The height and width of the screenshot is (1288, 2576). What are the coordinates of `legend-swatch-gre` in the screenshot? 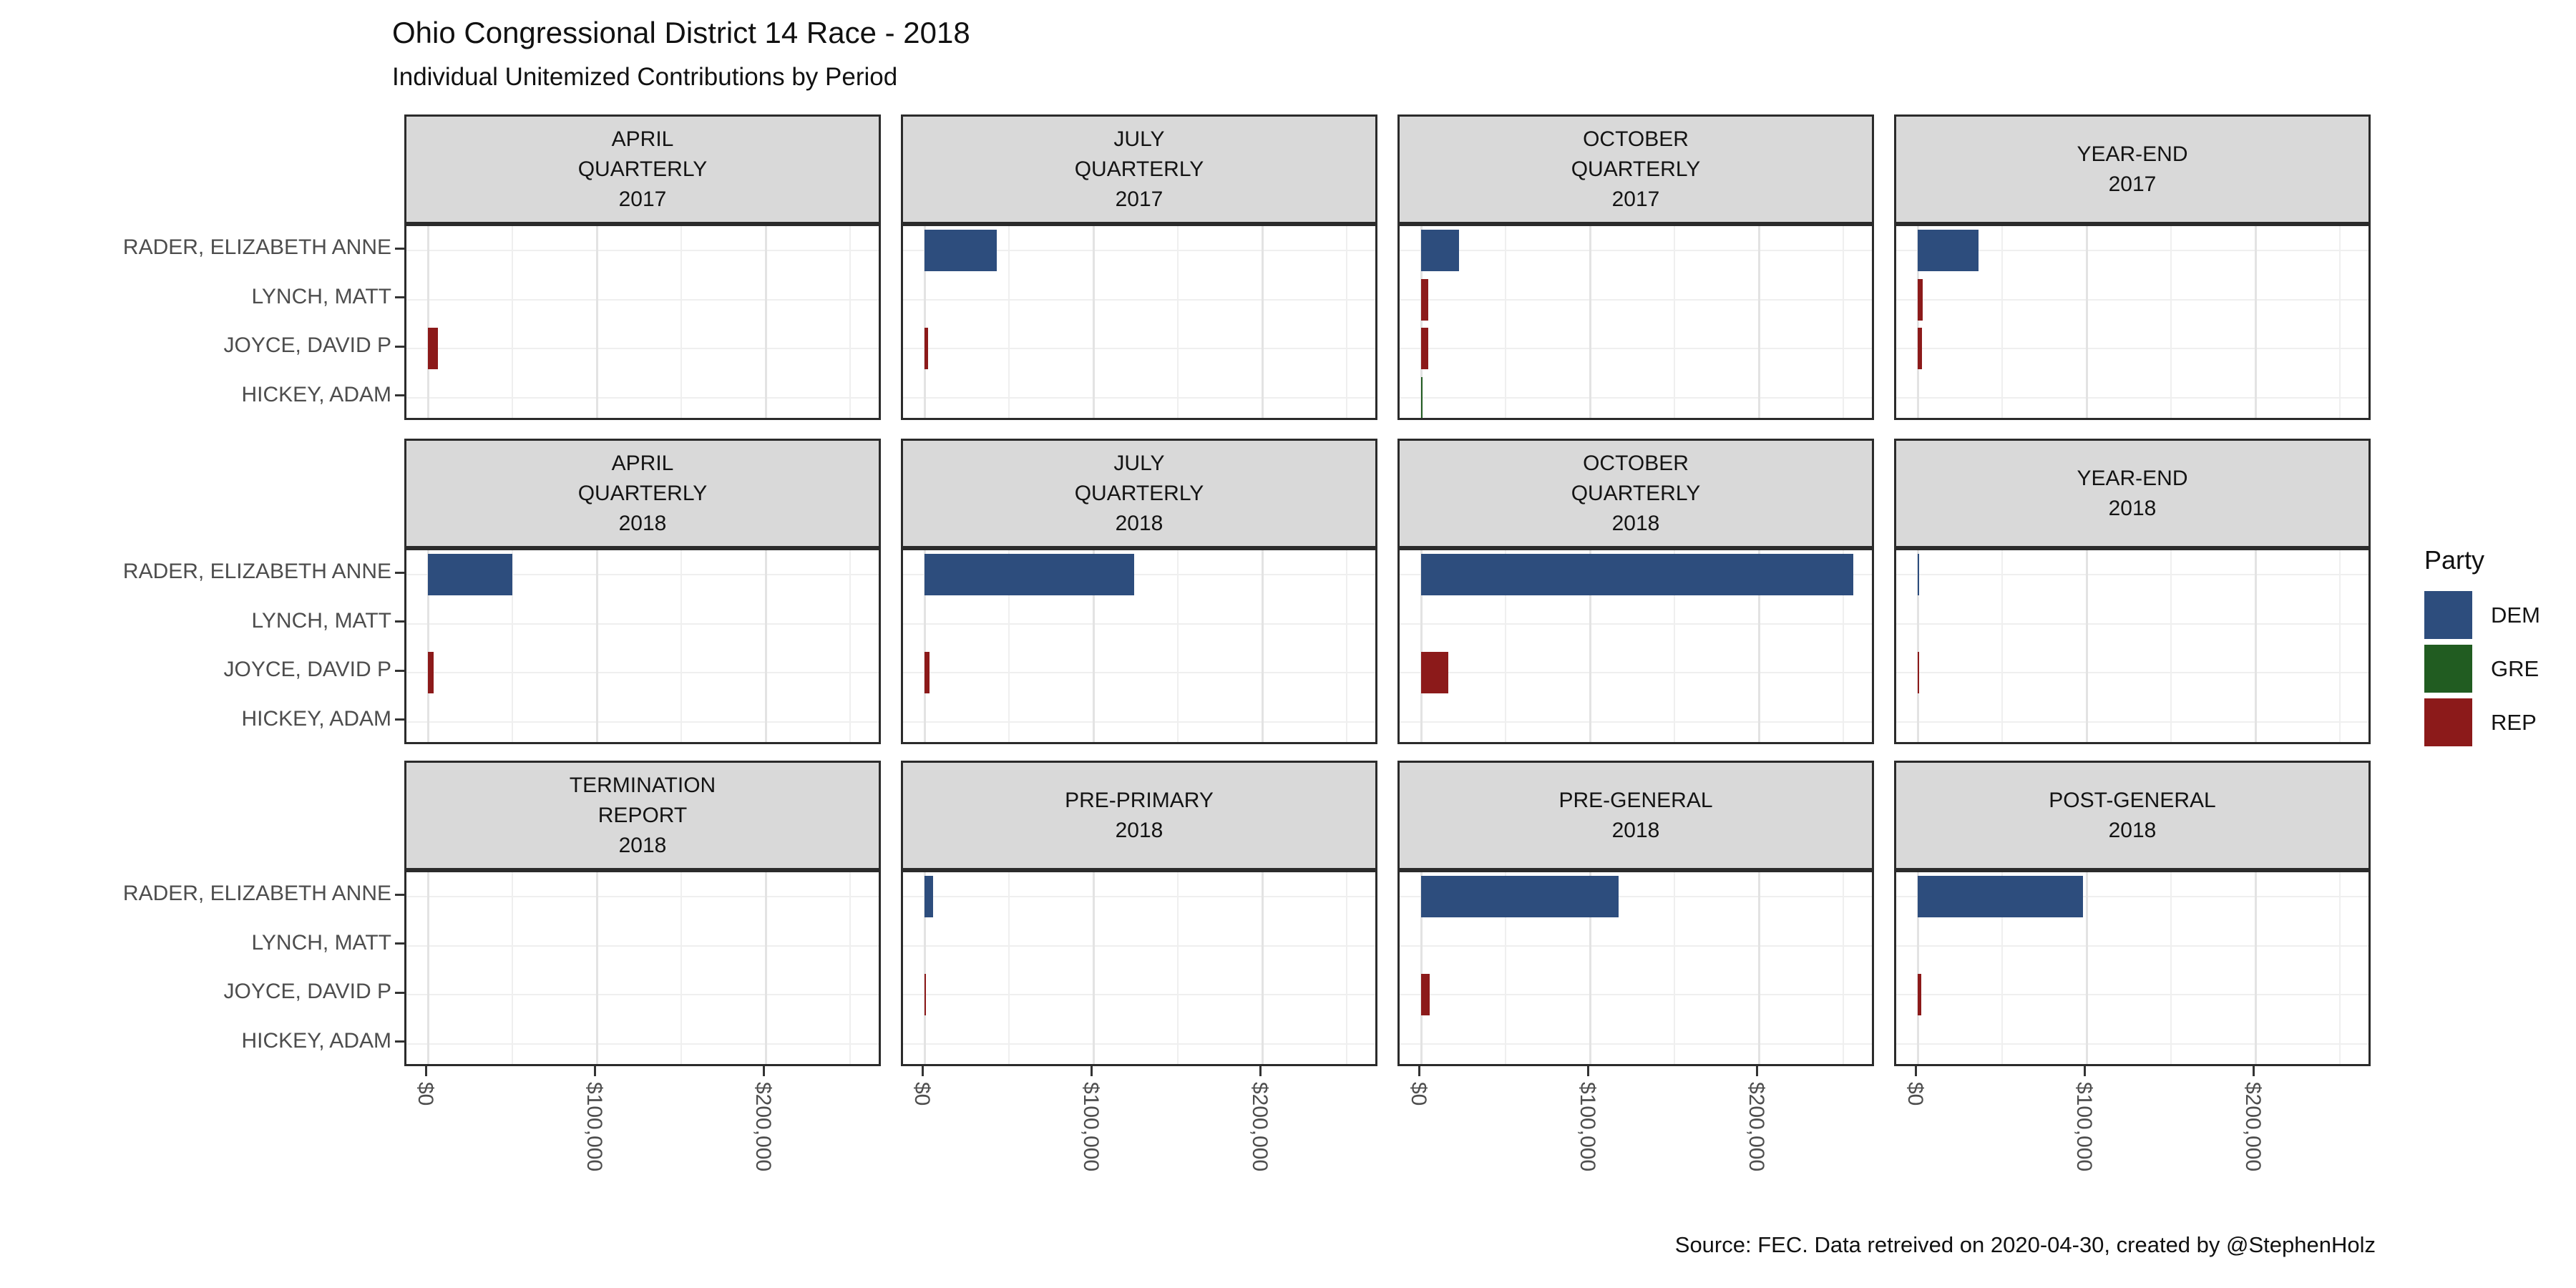 It's located at (2448, 669).